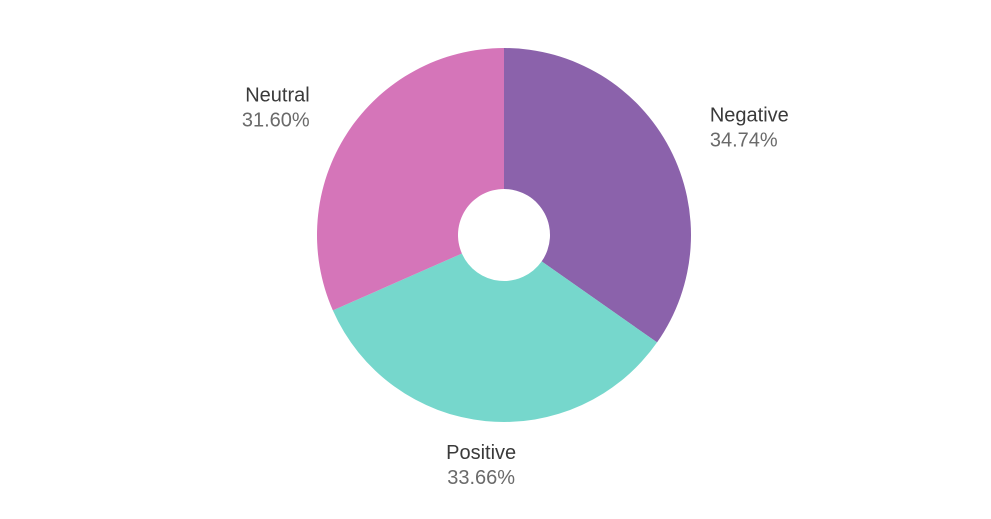 This screenshot has width=991, height=519. I want to click on slice-value-label: 31.60%, so click(276, 121).